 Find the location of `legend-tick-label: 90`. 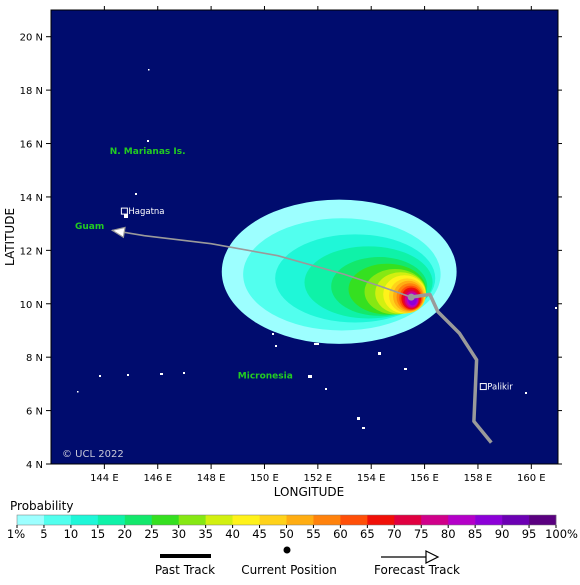

legend-tick-label: 90 is located at coordinates (502, 534).